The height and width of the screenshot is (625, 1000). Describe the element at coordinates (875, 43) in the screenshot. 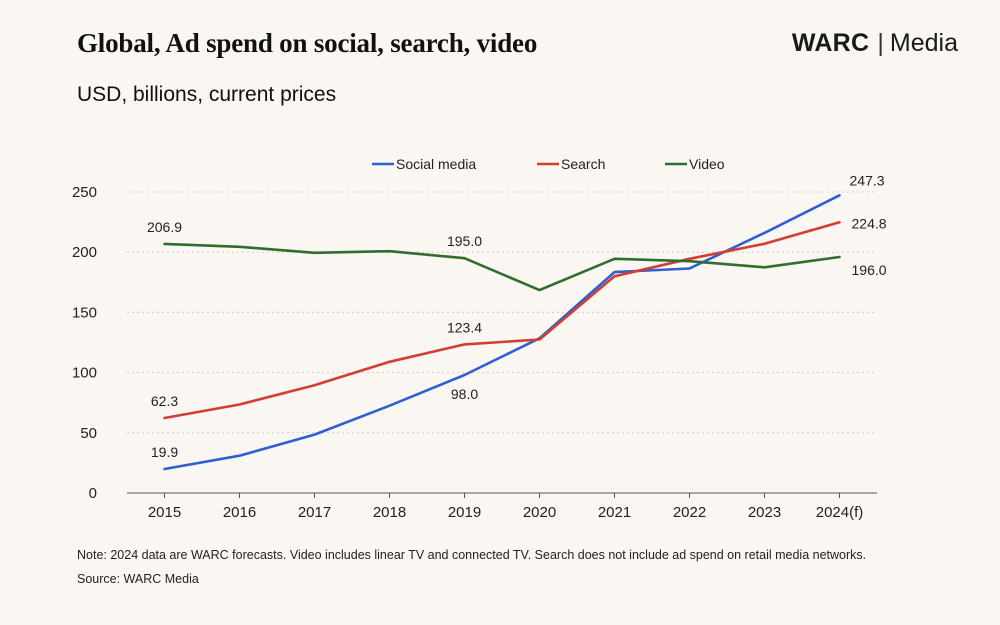

I see `brand-logo: WARC | Media` at that location.